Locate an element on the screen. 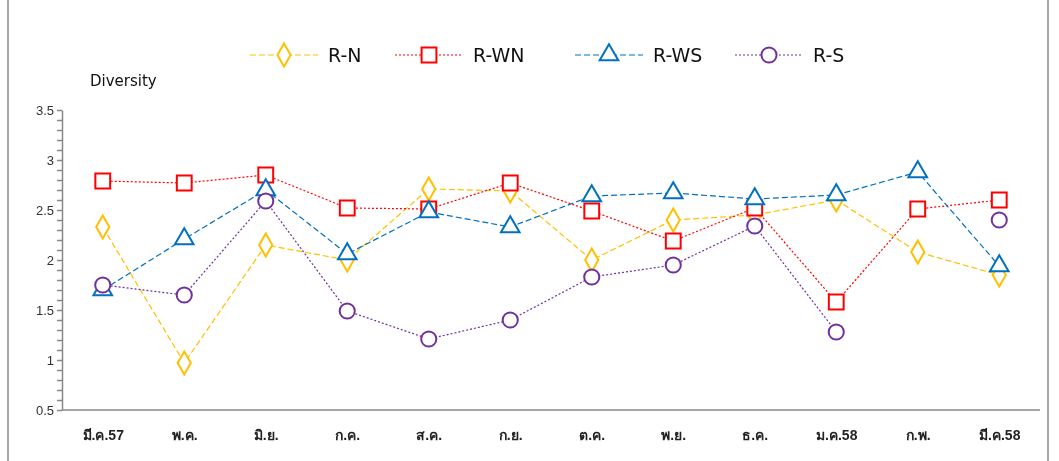 This screenshot has width=1059, height=461. x-tick-label: พ.ค. is located at coordinates (184, 434).